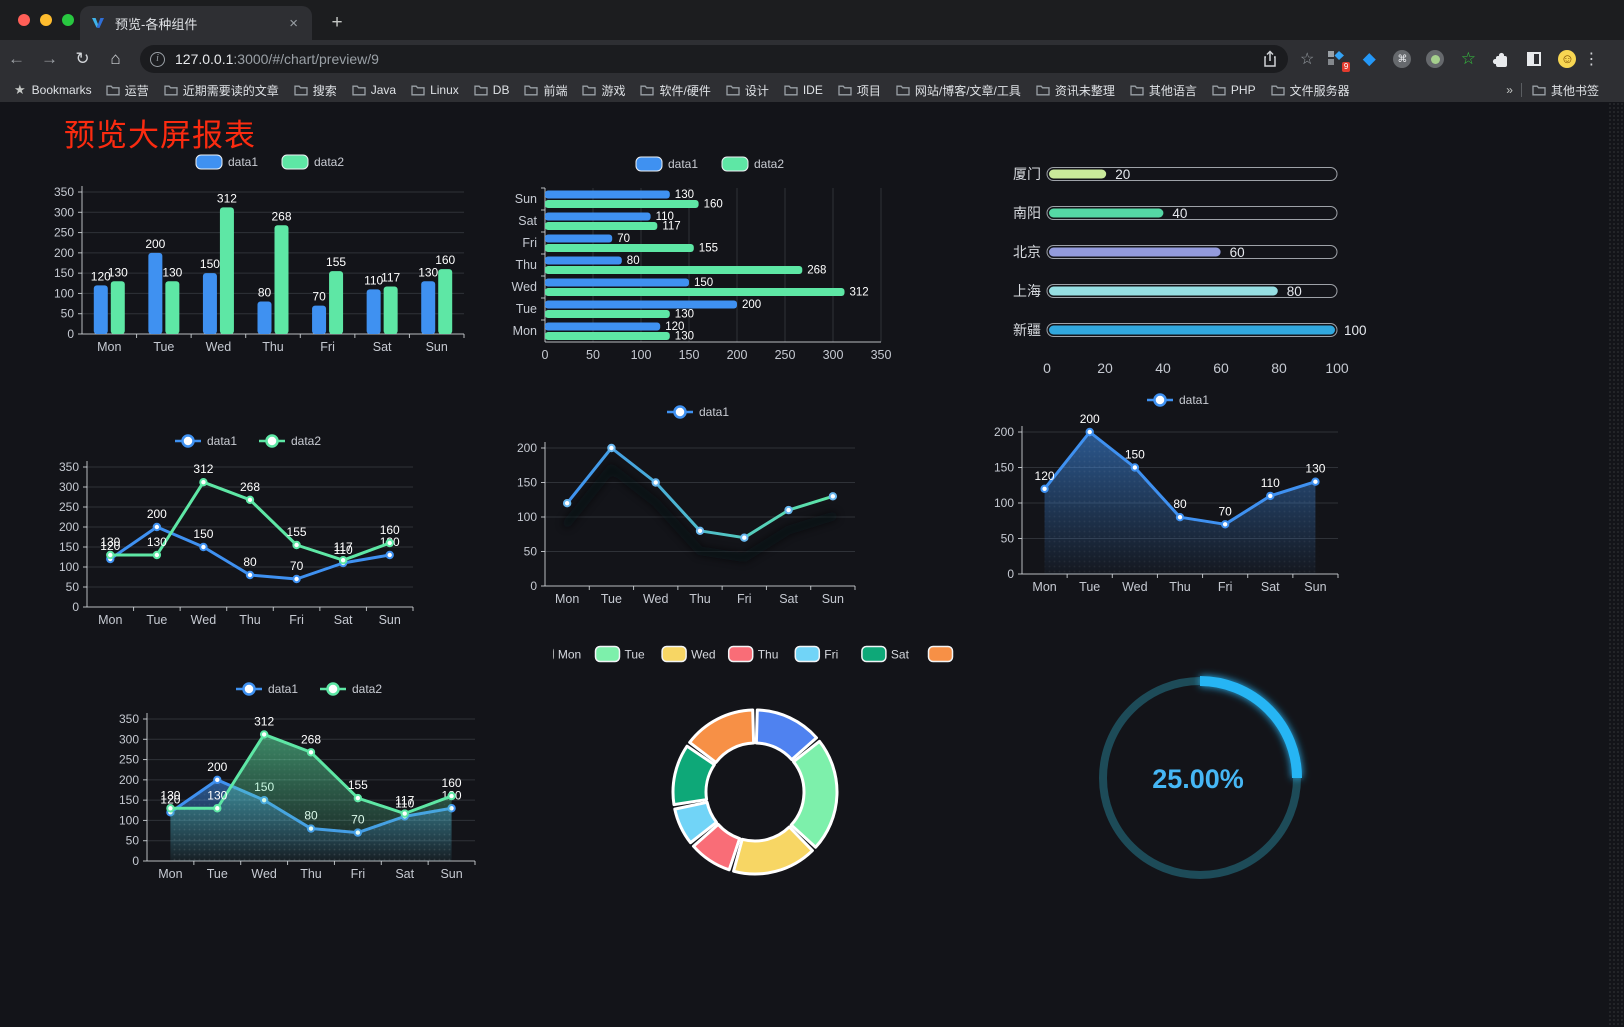 The width and height of the screenshot is (1624, 1027). Describe the element at coordinates (1435, 59) in the screenshot. I see `extension-green-dot-icon` at that location.